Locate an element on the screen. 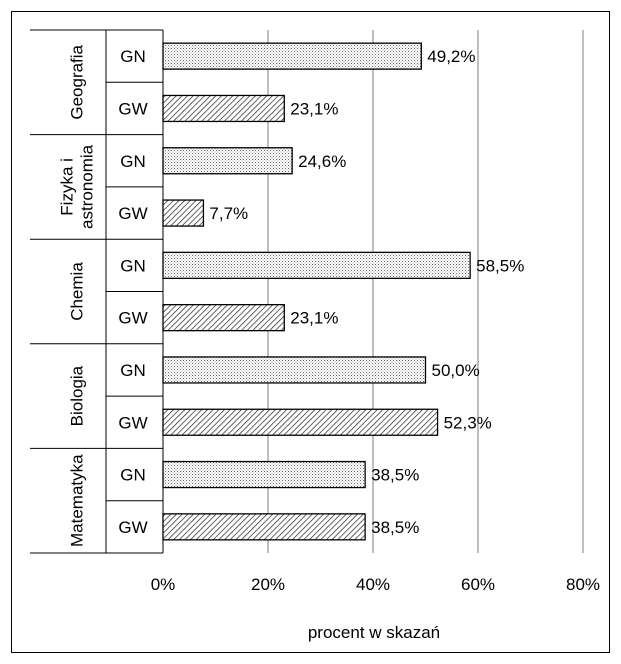 Image resolution: width=621 pixels, height=664 pixels. group-label: Matematyka is located at coordinates (76, 500).